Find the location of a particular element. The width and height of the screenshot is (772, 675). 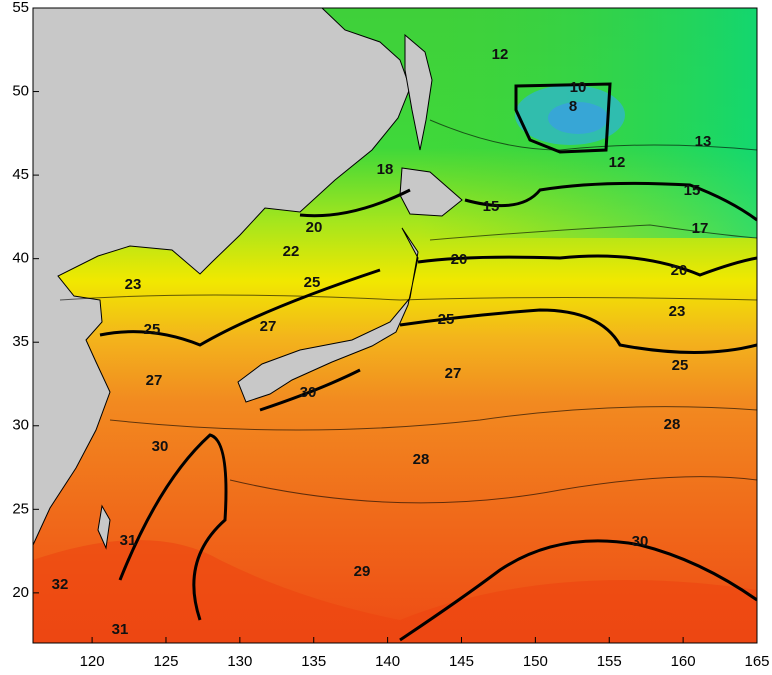

contour-label: 32 is located at coordinates (60, 584).